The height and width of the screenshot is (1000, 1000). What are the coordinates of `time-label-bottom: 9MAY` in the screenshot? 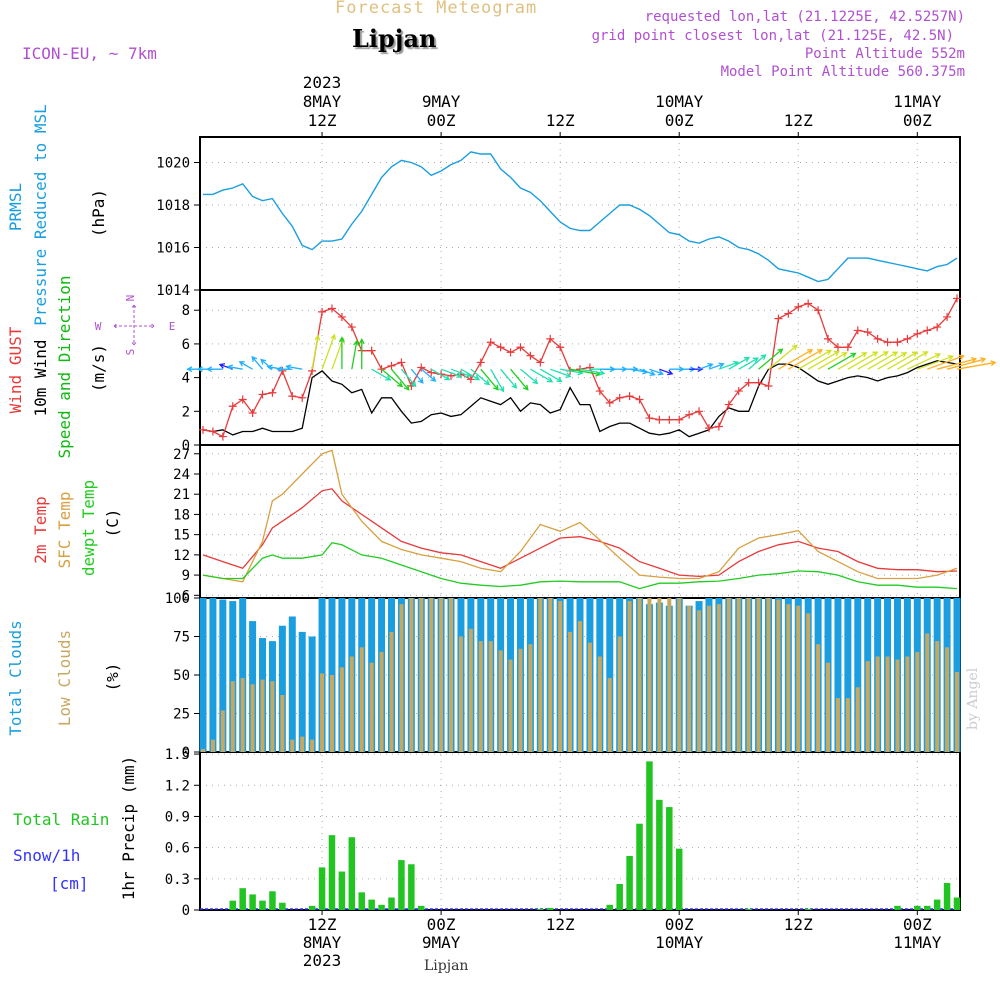 It's located at (441, 942).